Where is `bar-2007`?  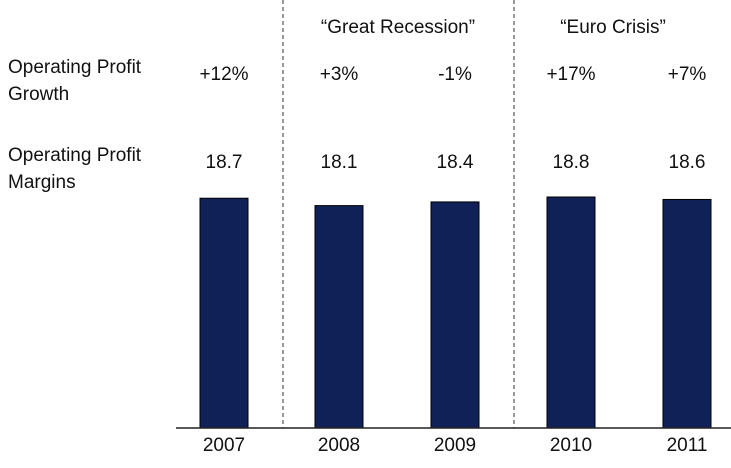
bar-2007 is located at coordinates (224, 313).